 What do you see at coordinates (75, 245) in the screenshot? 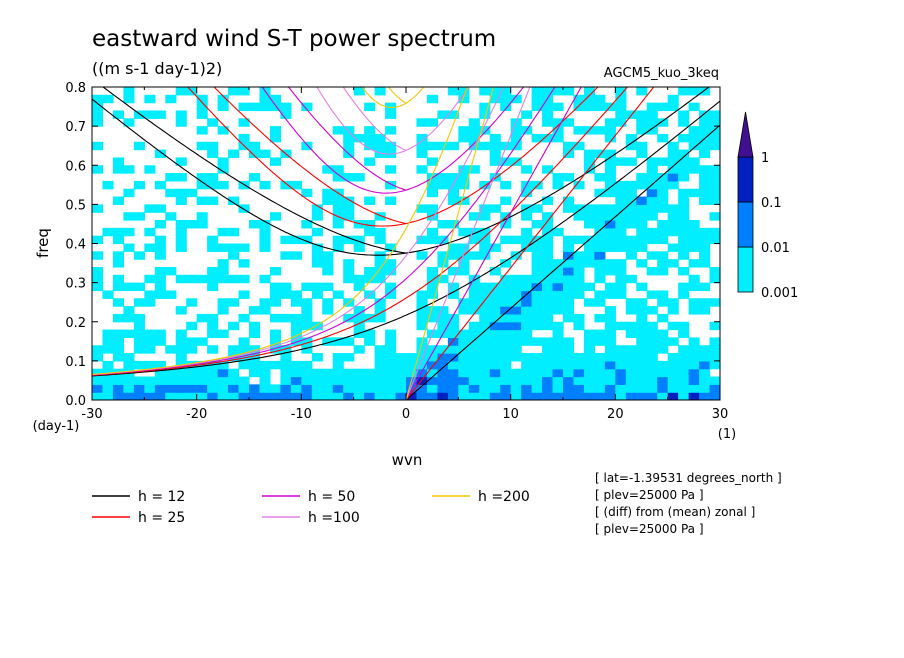
I see `y-tick-label: 0.4` at bounding box center [75, 245].